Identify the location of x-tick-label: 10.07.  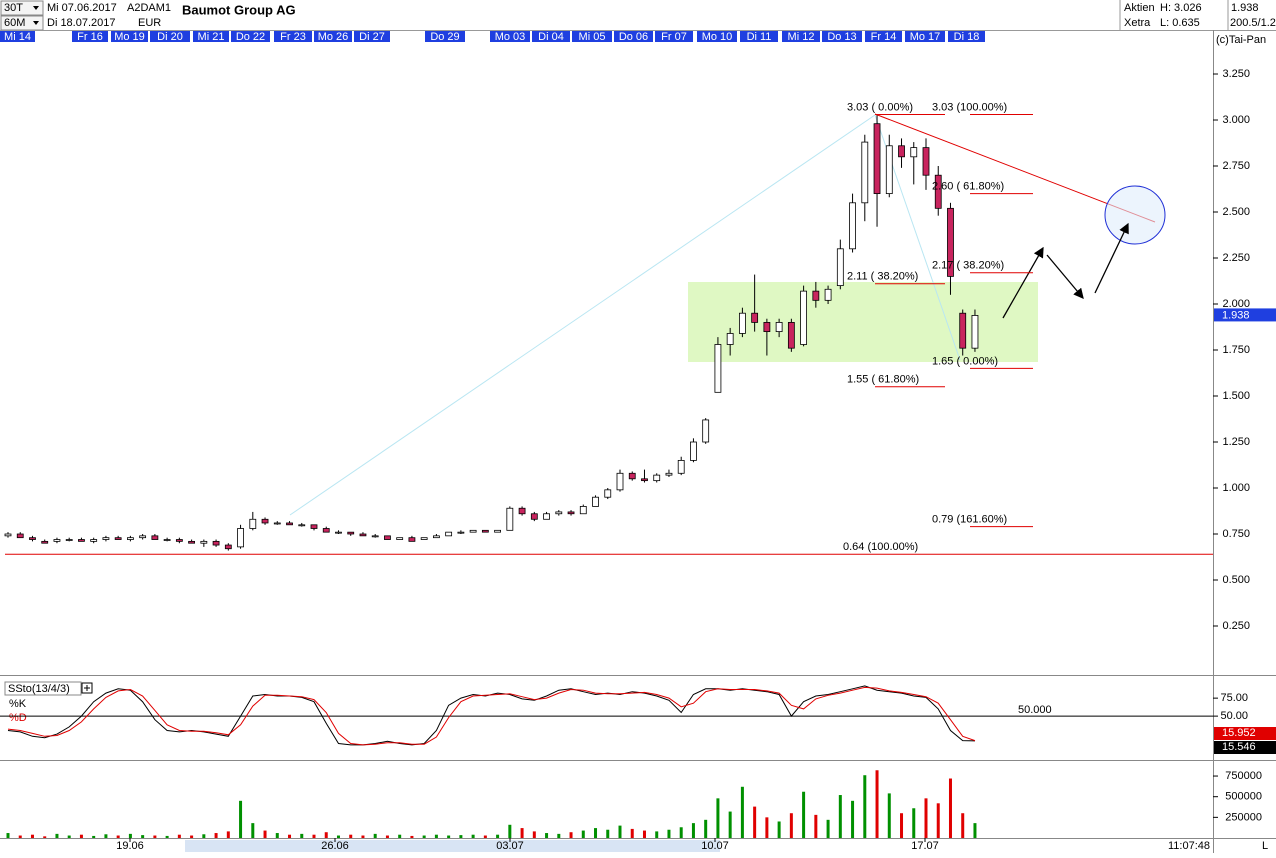
(715, 846).